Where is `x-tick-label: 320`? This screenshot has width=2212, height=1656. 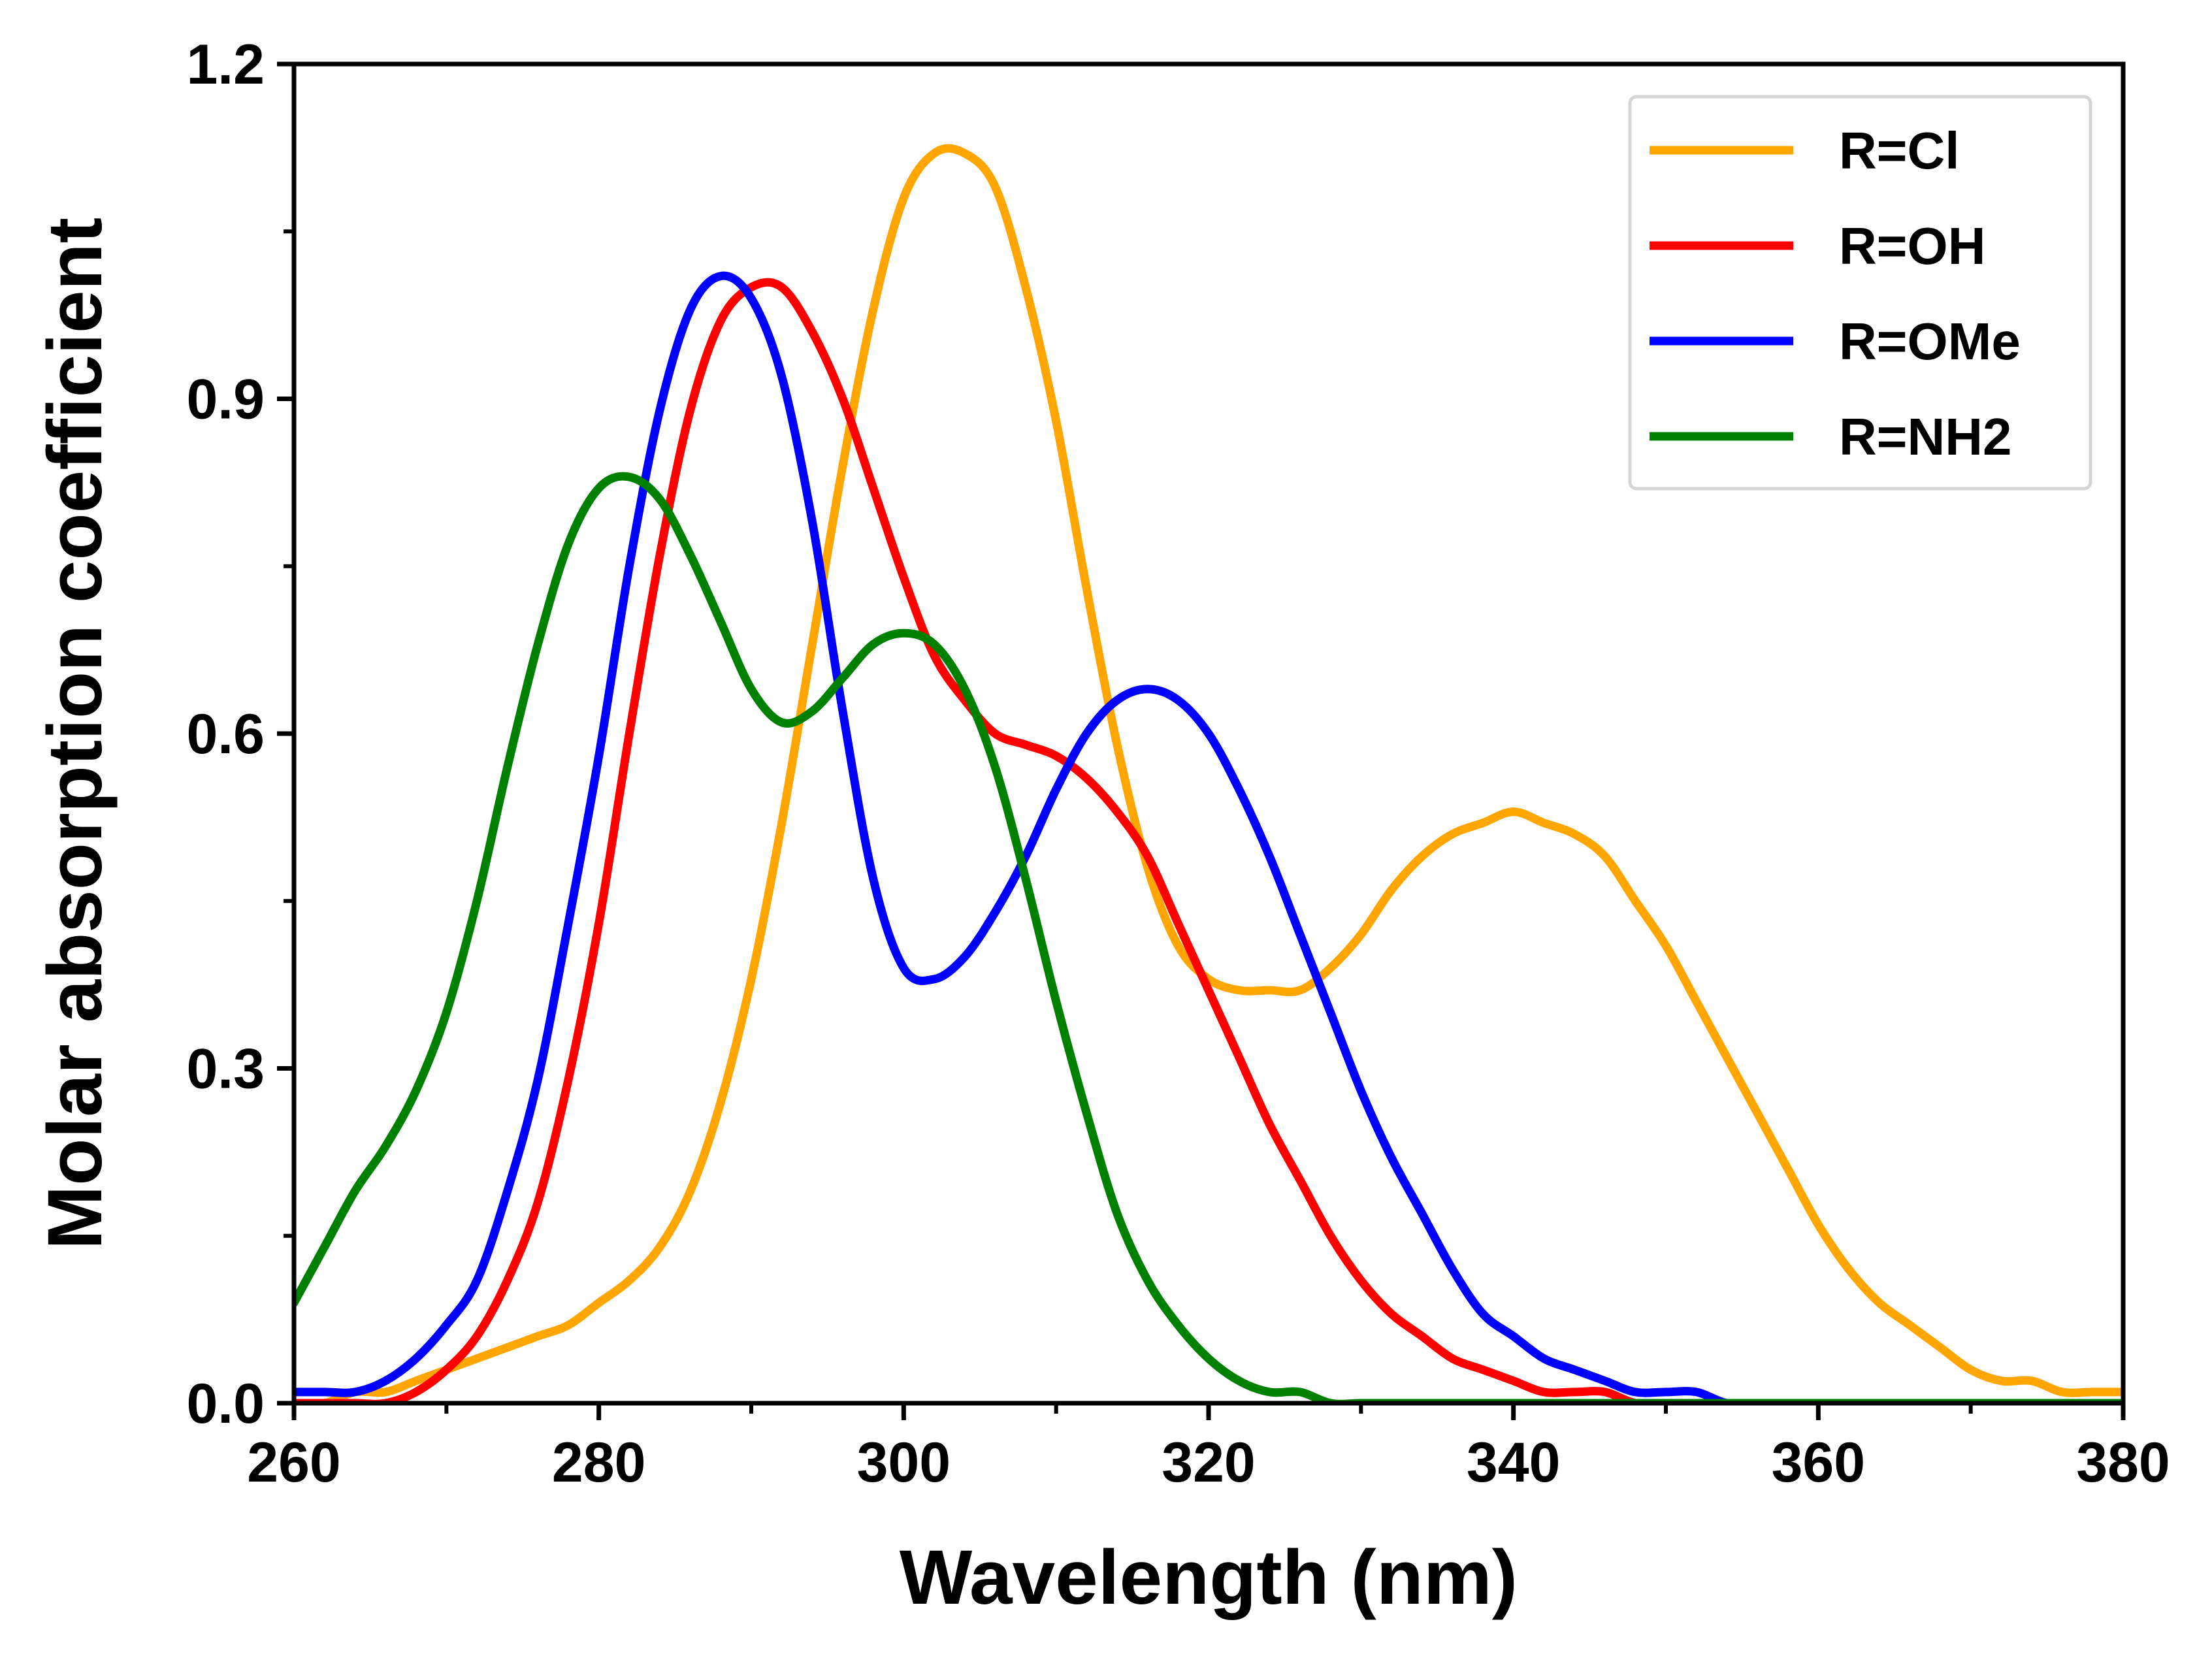
x-tick-label: 320 is located at coordinates (1209, 1463).